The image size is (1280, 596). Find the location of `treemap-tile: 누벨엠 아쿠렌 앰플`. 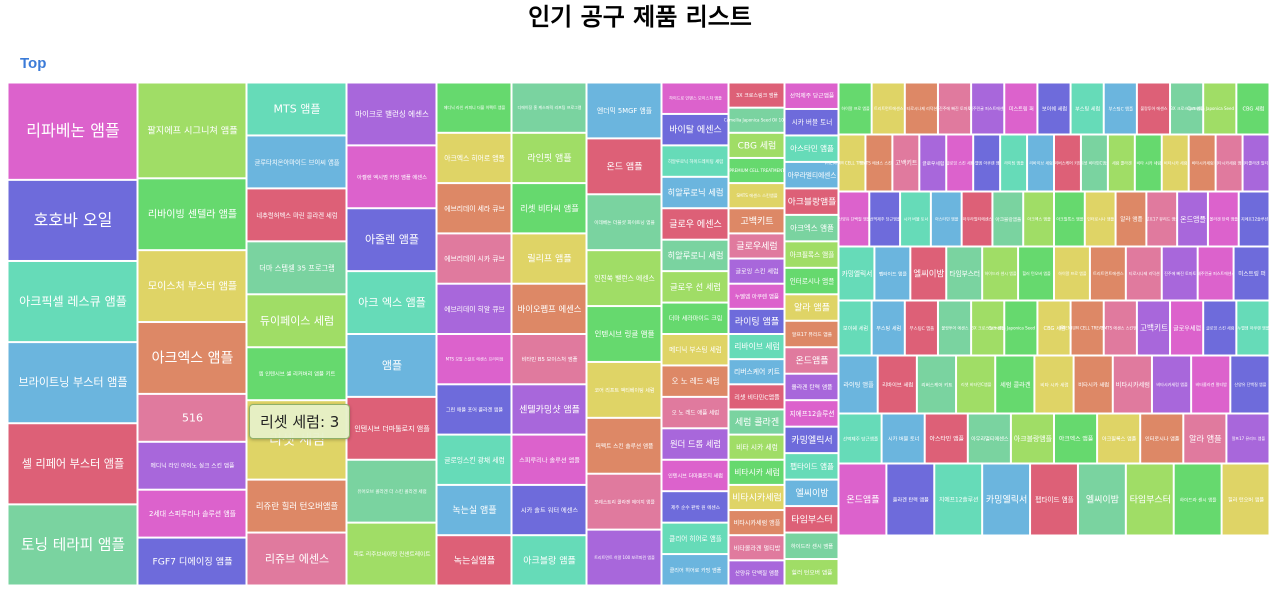

treemap-tile: 누벨엠 아쿠렌 앰플 is located at coordinates (987, 163).